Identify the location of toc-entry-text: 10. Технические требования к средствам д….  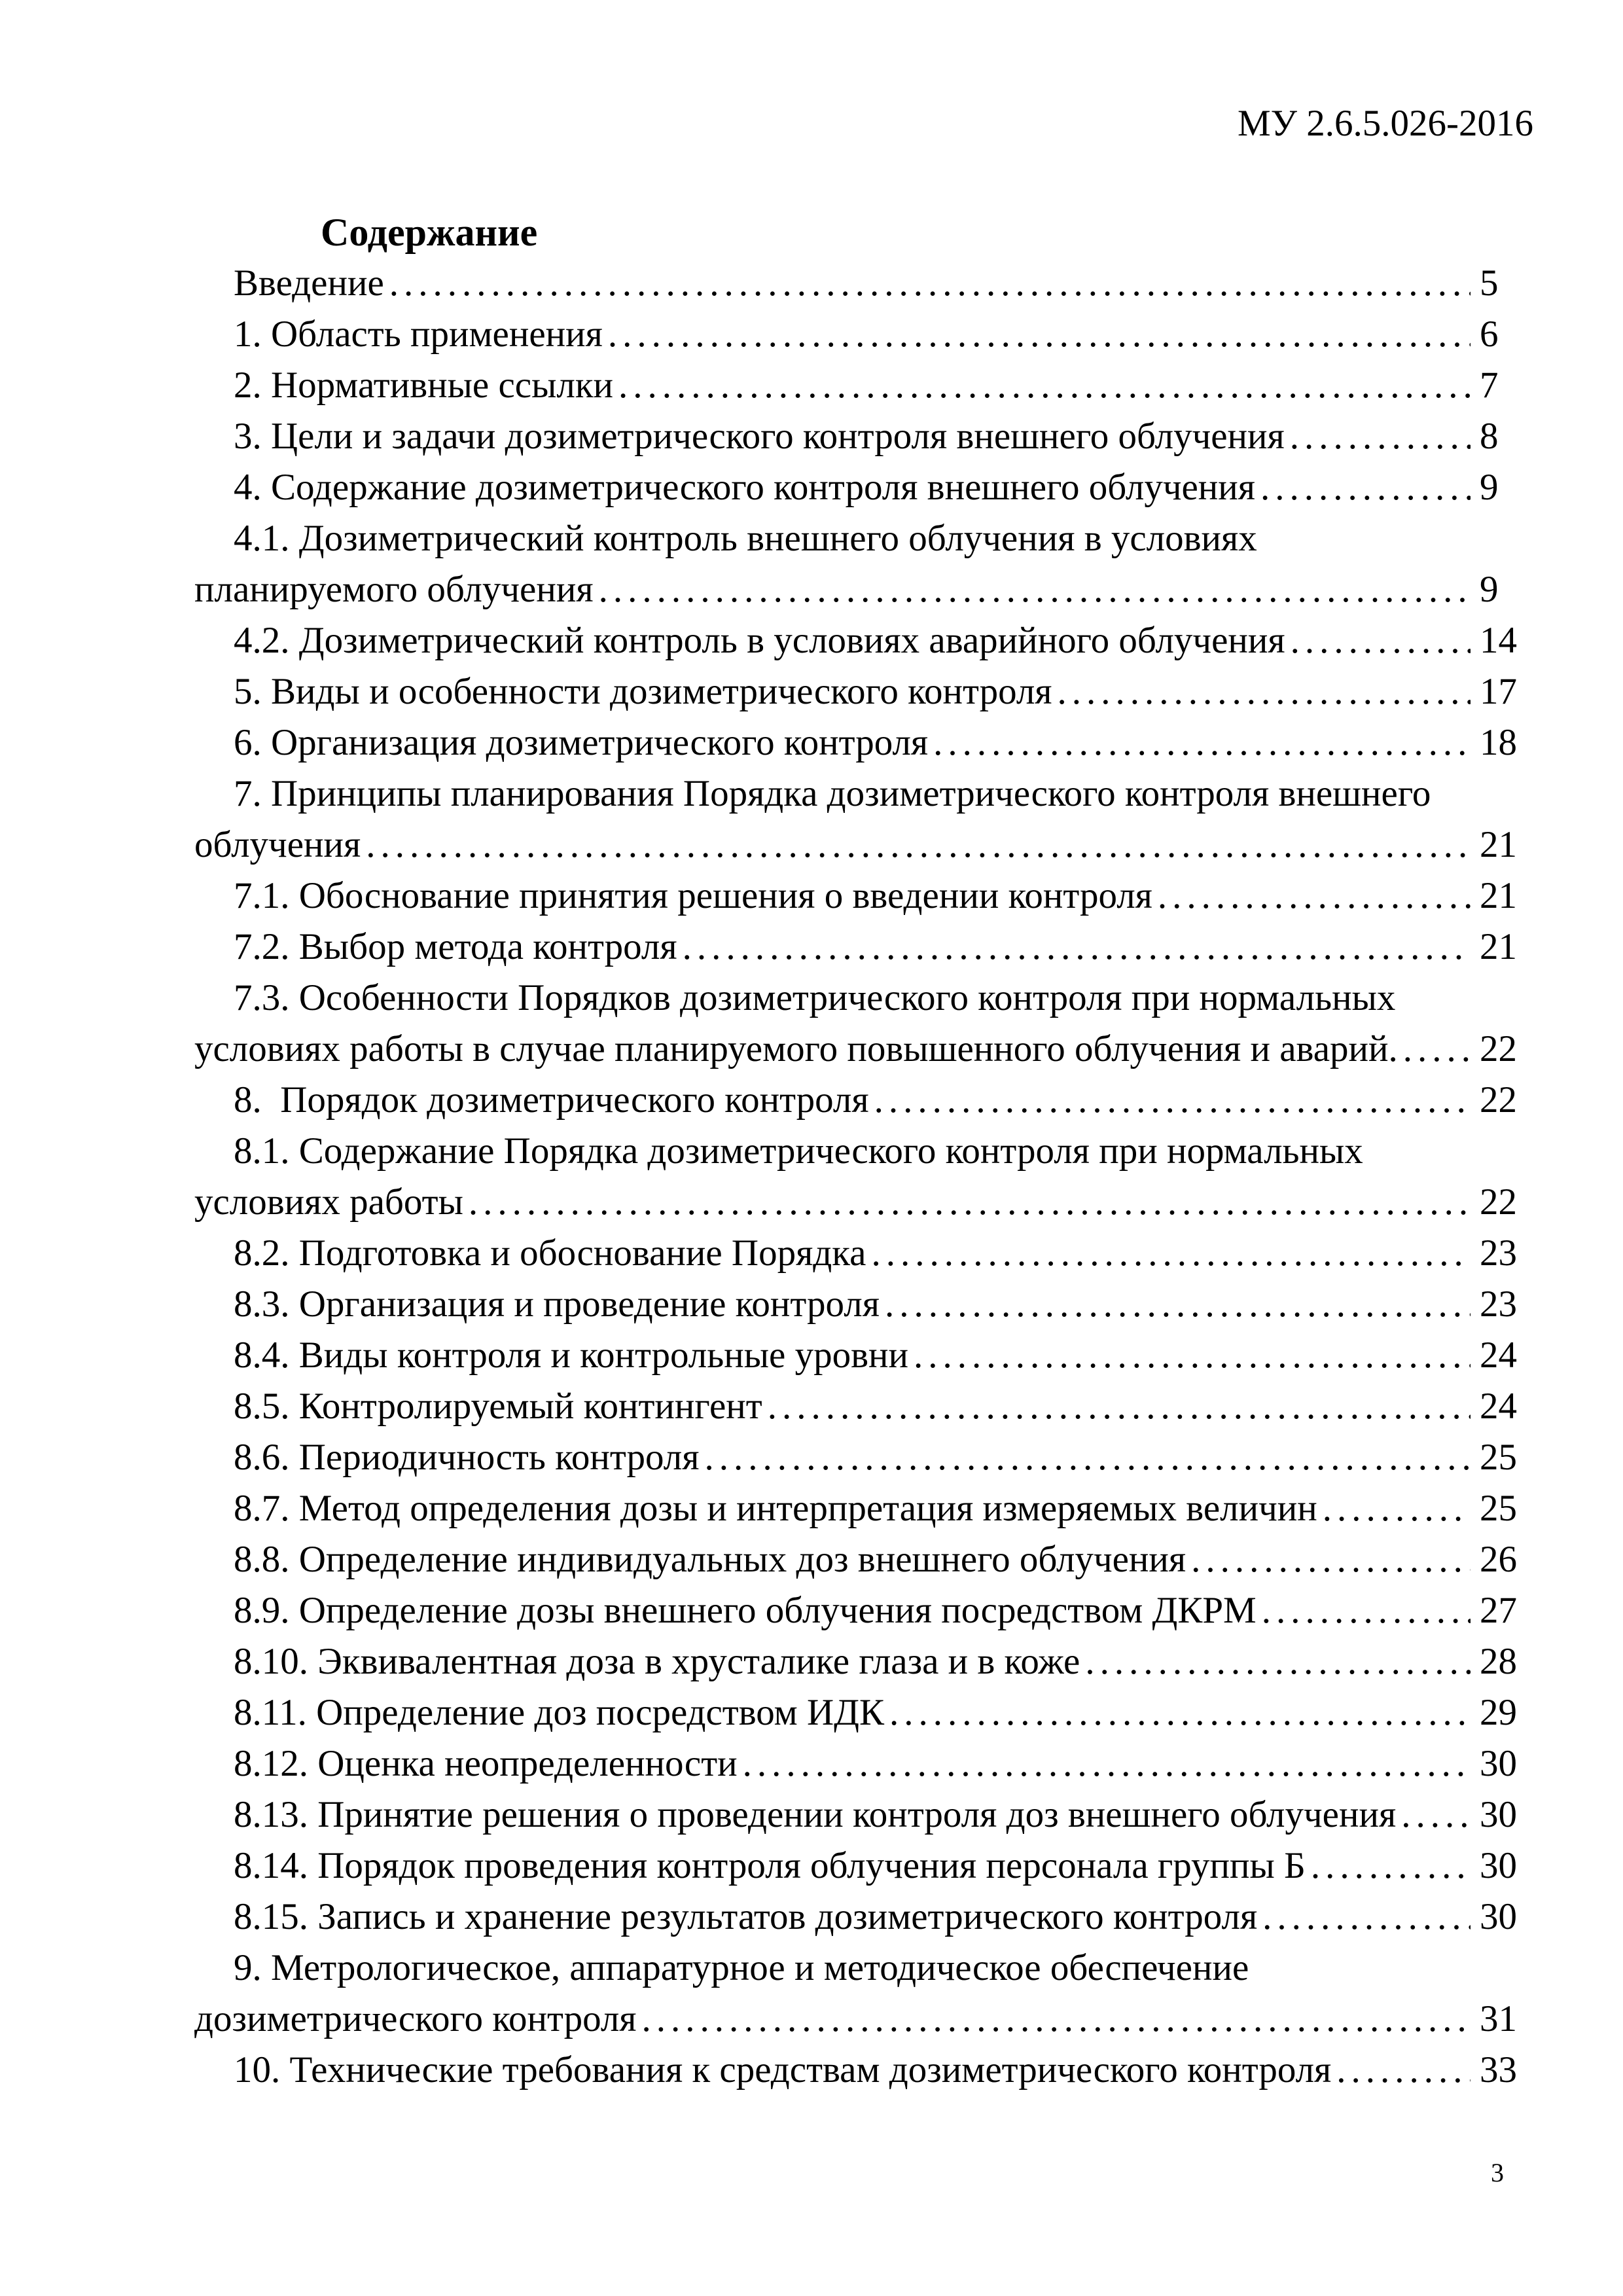
(783, 2069).